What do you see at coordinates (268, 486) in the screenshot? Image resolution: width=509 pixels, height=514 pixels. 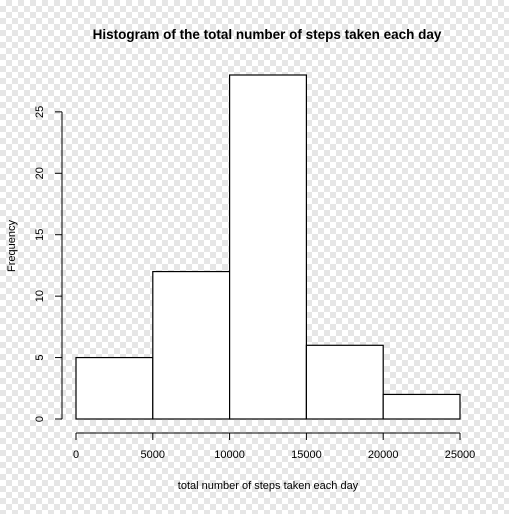 I see `x-axis-label: total number of steps taken each day` at bounding box center [268, 486].